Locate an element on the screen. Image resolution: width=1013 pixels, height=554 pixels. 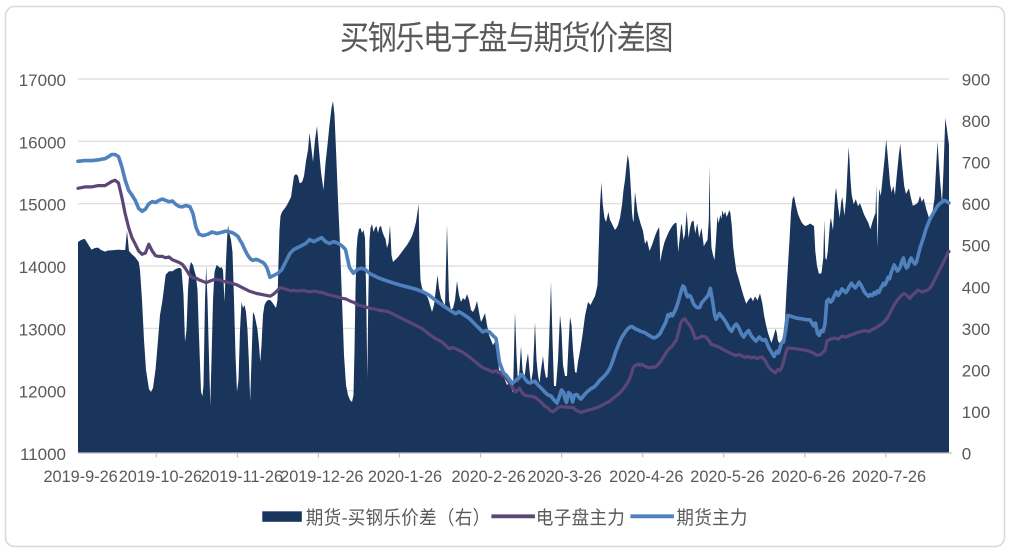
svg-text: 12000 is located at coordinates (42, 392).